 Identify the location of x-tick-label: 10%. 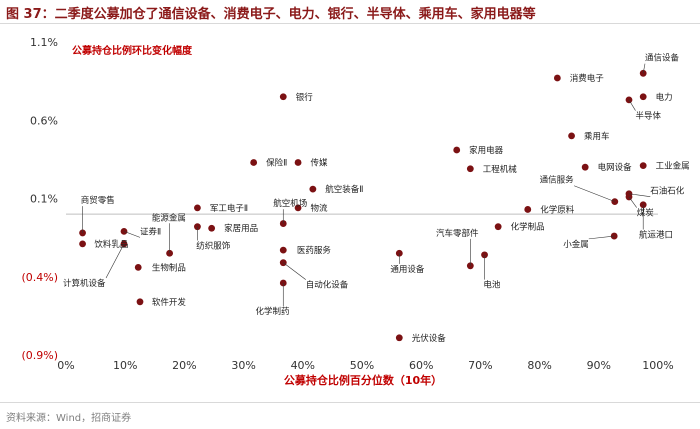
(125, 365).